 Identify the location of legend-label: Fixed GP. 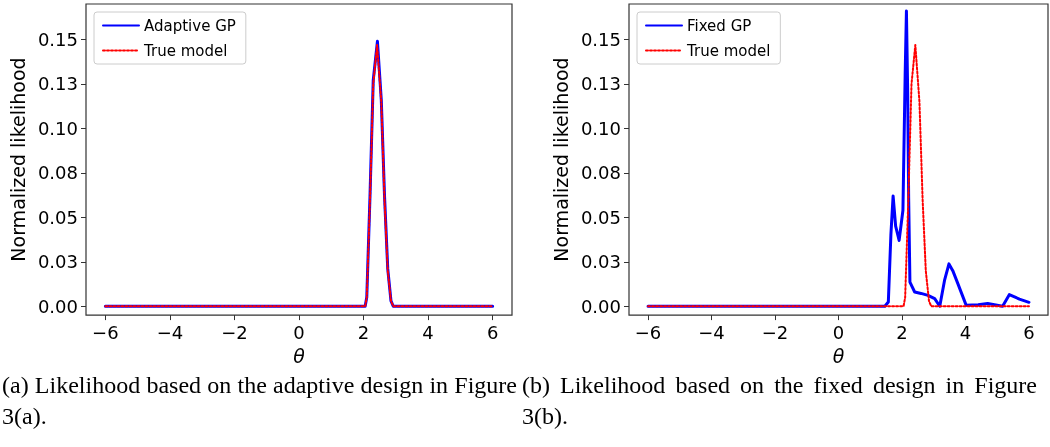
(719, 25).